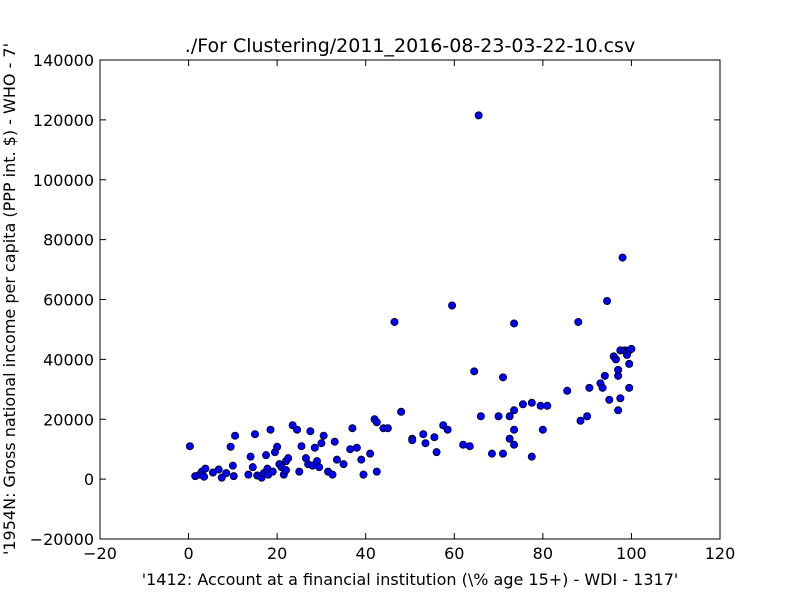 The image size is (800, 600). Describe the element at coordinates (89, 479) in the screenshot. I see `y-tick-label: 0` at that location.